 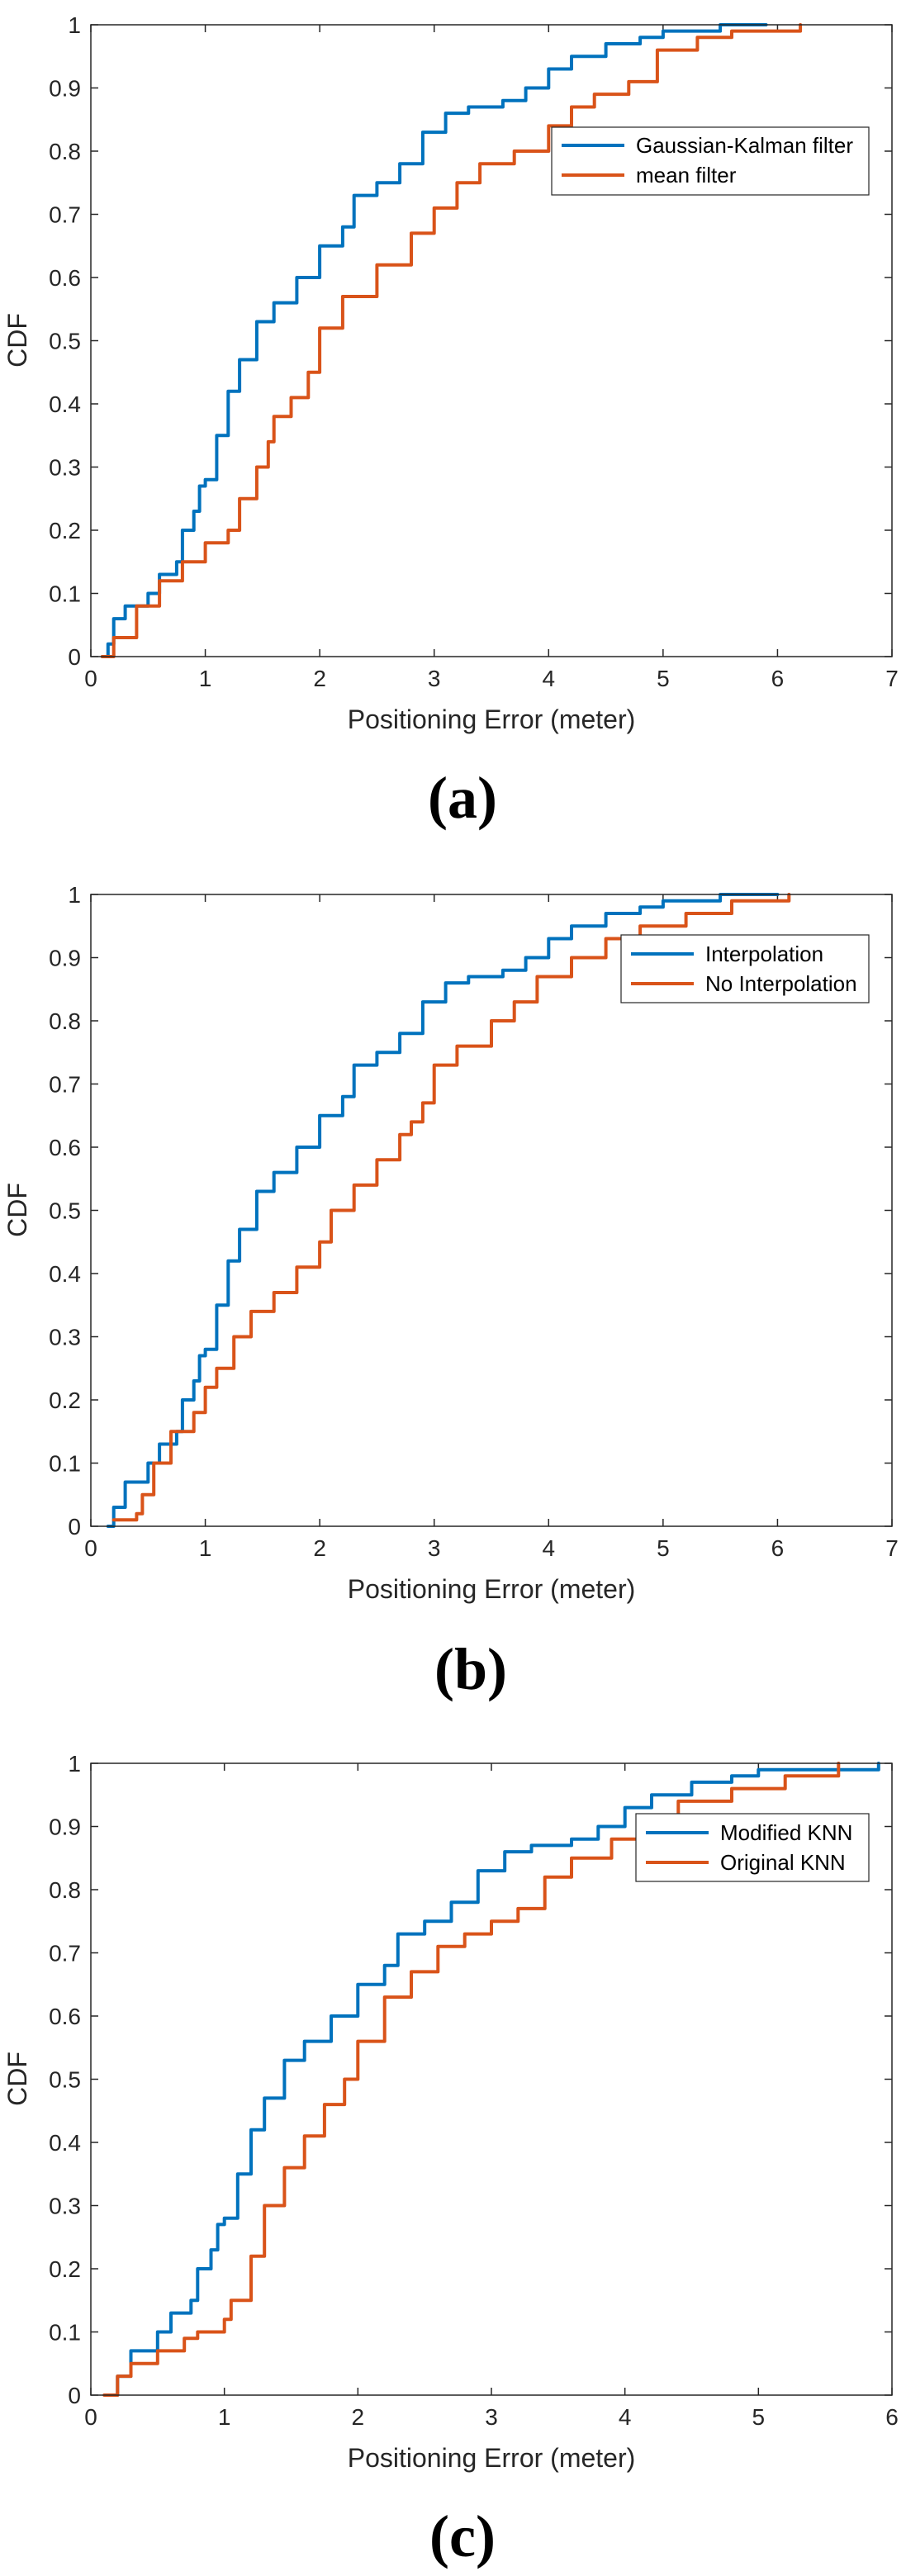 I want to click on legend: Interpolation No Interpolation, so click(x=745, y=968).